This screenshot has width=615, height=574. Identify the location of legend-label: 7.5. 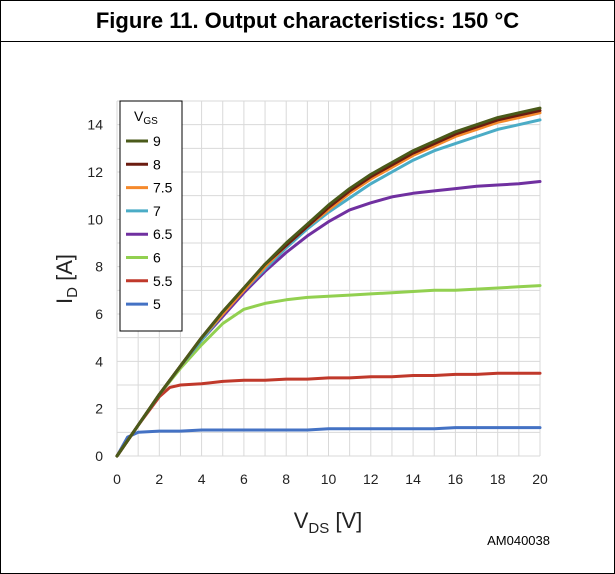
(163, 188).